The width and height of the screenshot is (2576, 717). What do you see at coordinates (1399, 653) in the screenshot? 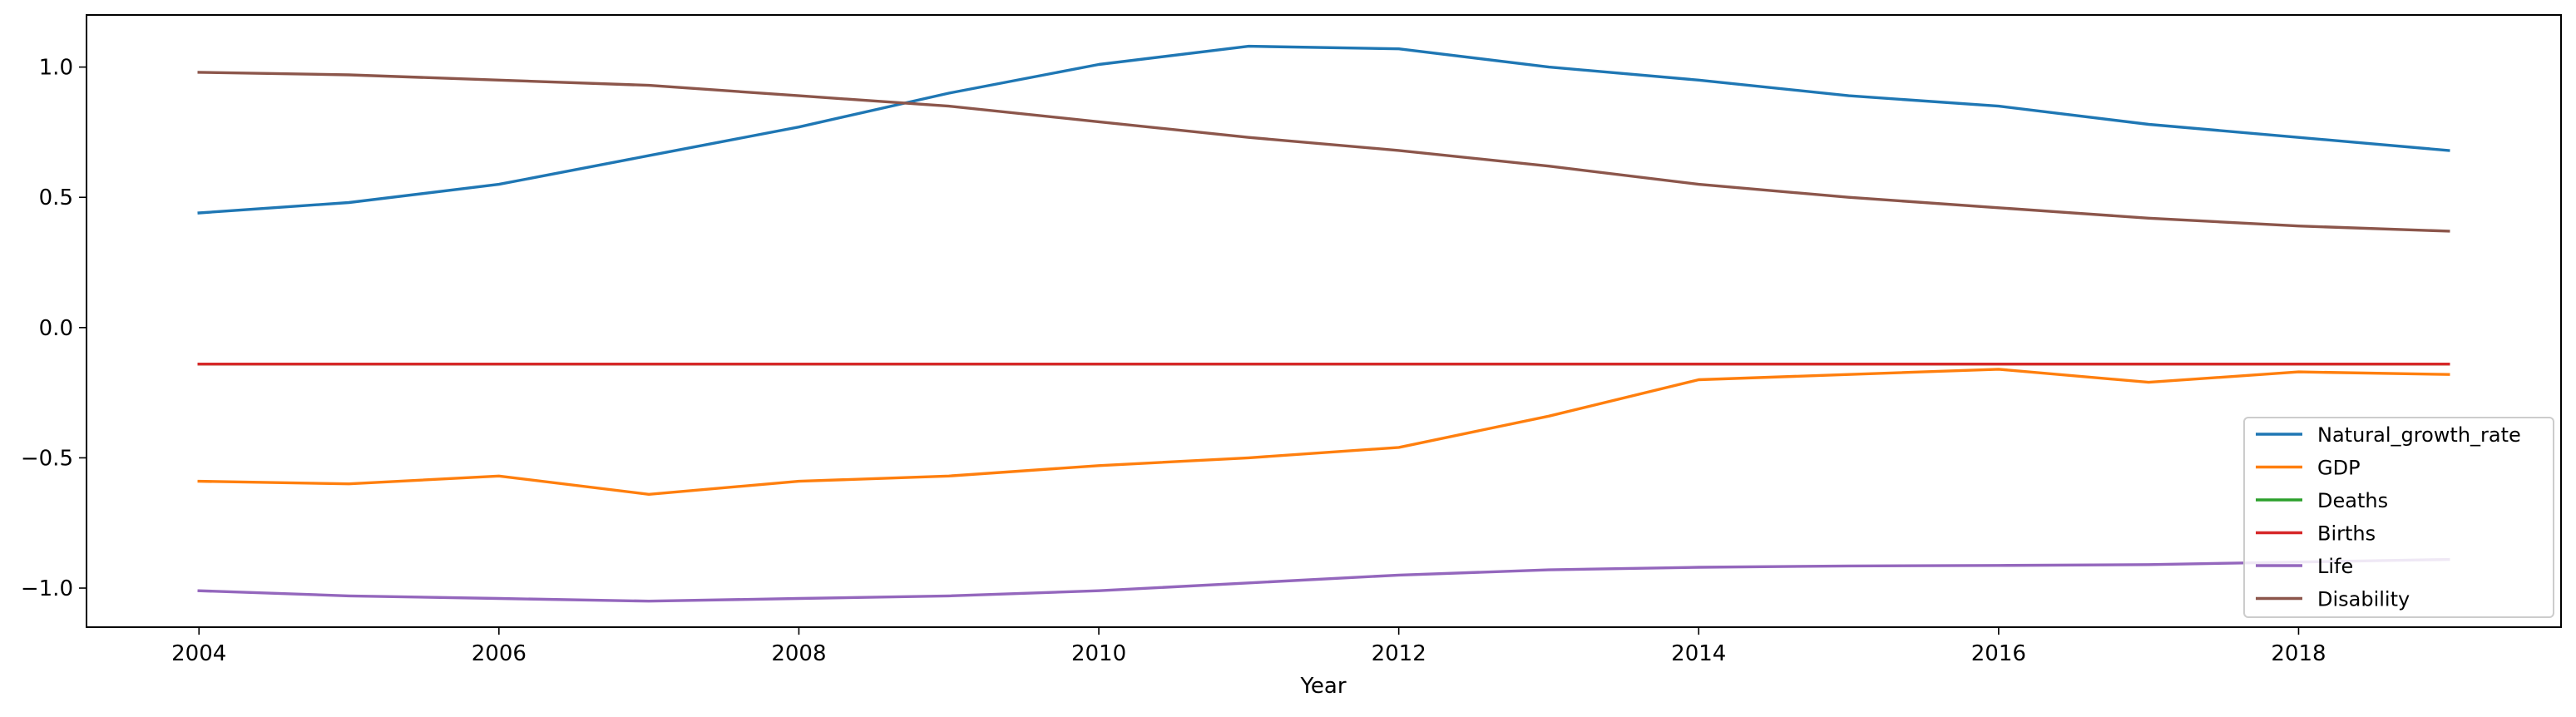
I see `x-tick-label: 2012` at bounding box center [1399, 653].